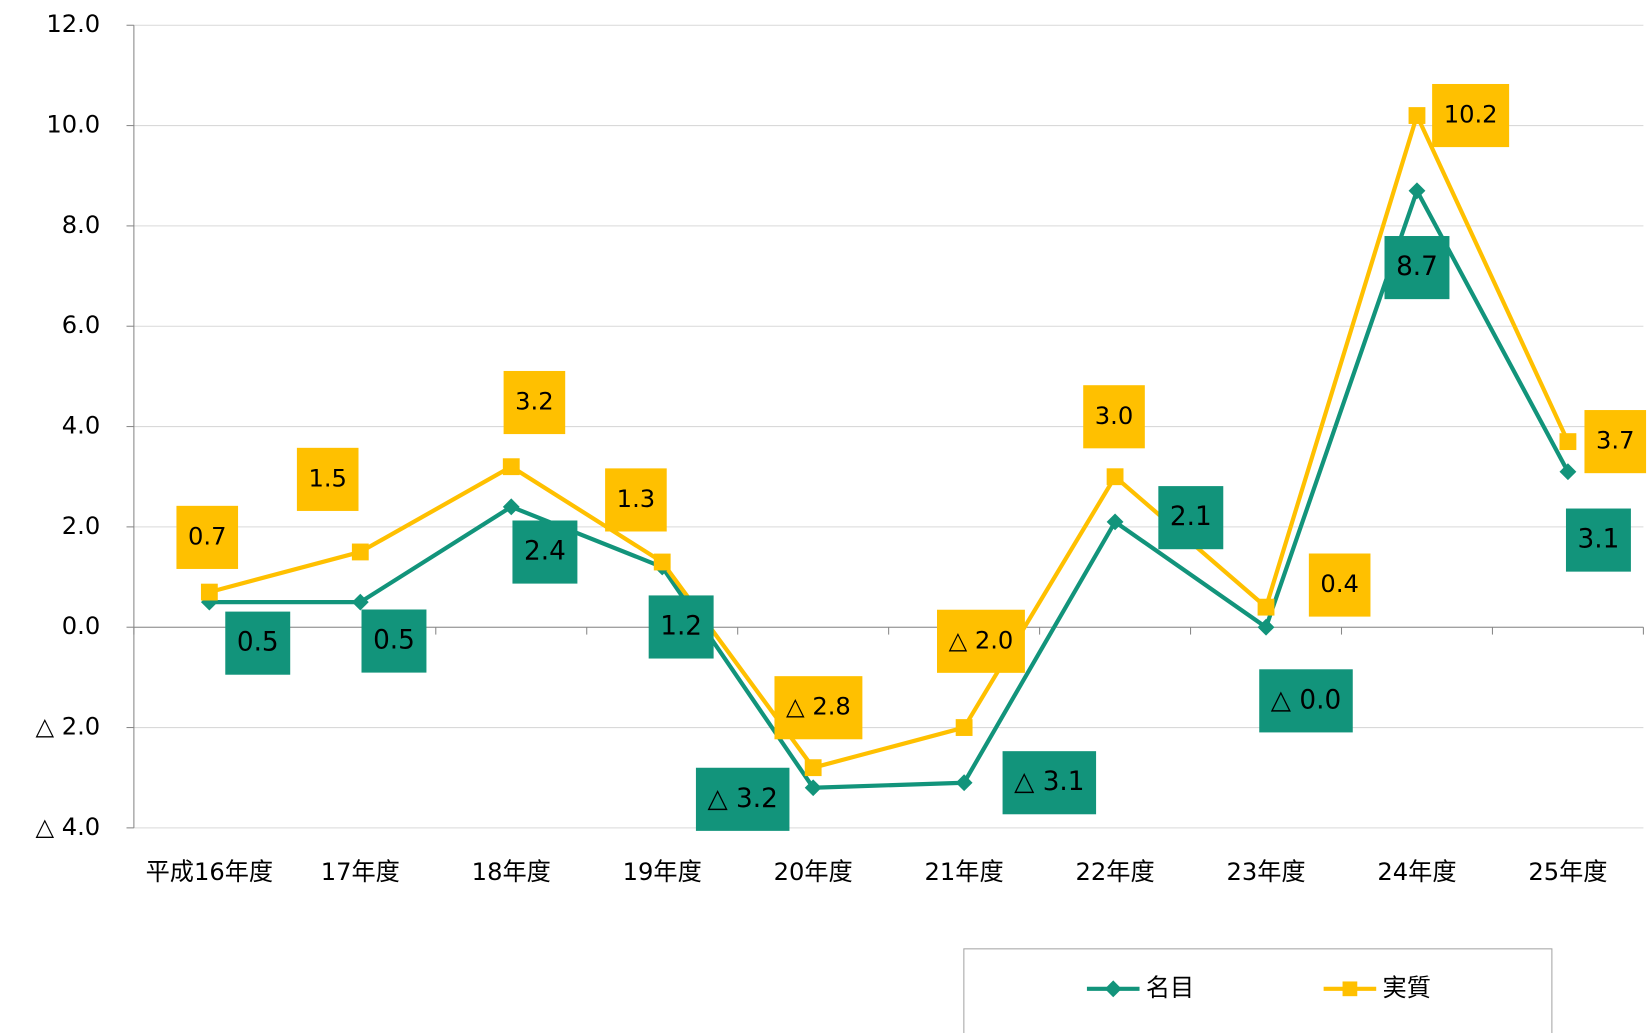 The width and height of the screenshot is (1650, 1033). I want to click on y-tick-label: 12.0, so click(73, 24).